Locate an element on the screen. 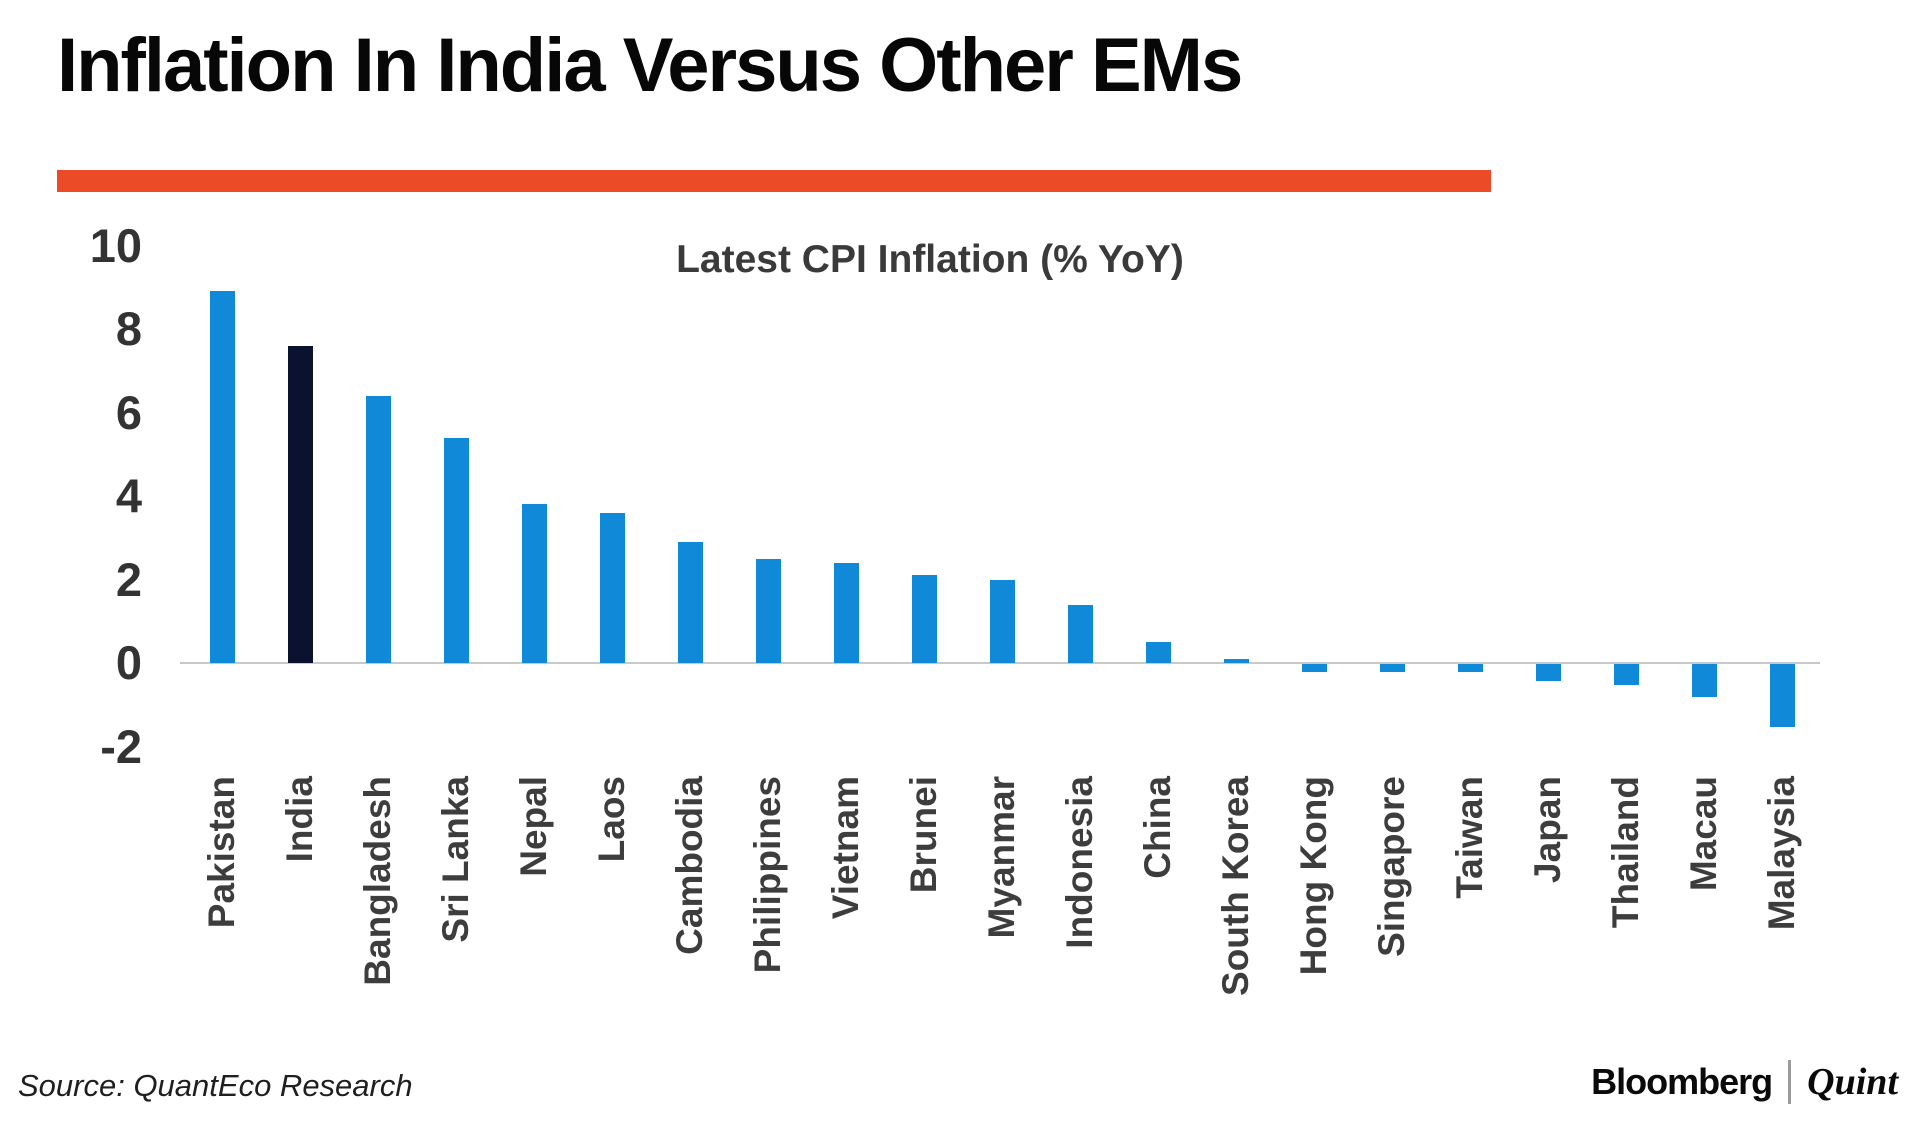 This screenshot has width=1920, height=1128. x-label-pakistan: Pakistan is located at coordinates (221, 926).